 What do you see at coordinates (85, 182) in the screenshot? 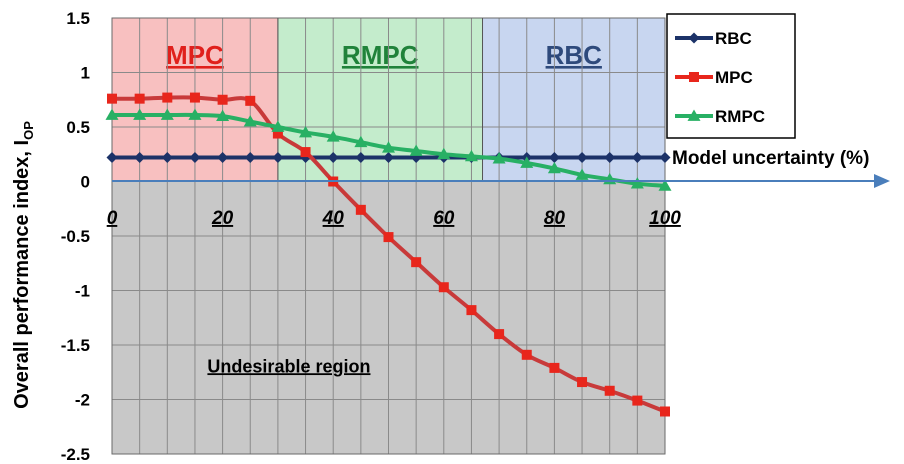
I see `y-tick-label: 0` at bounding box center [85, 182].